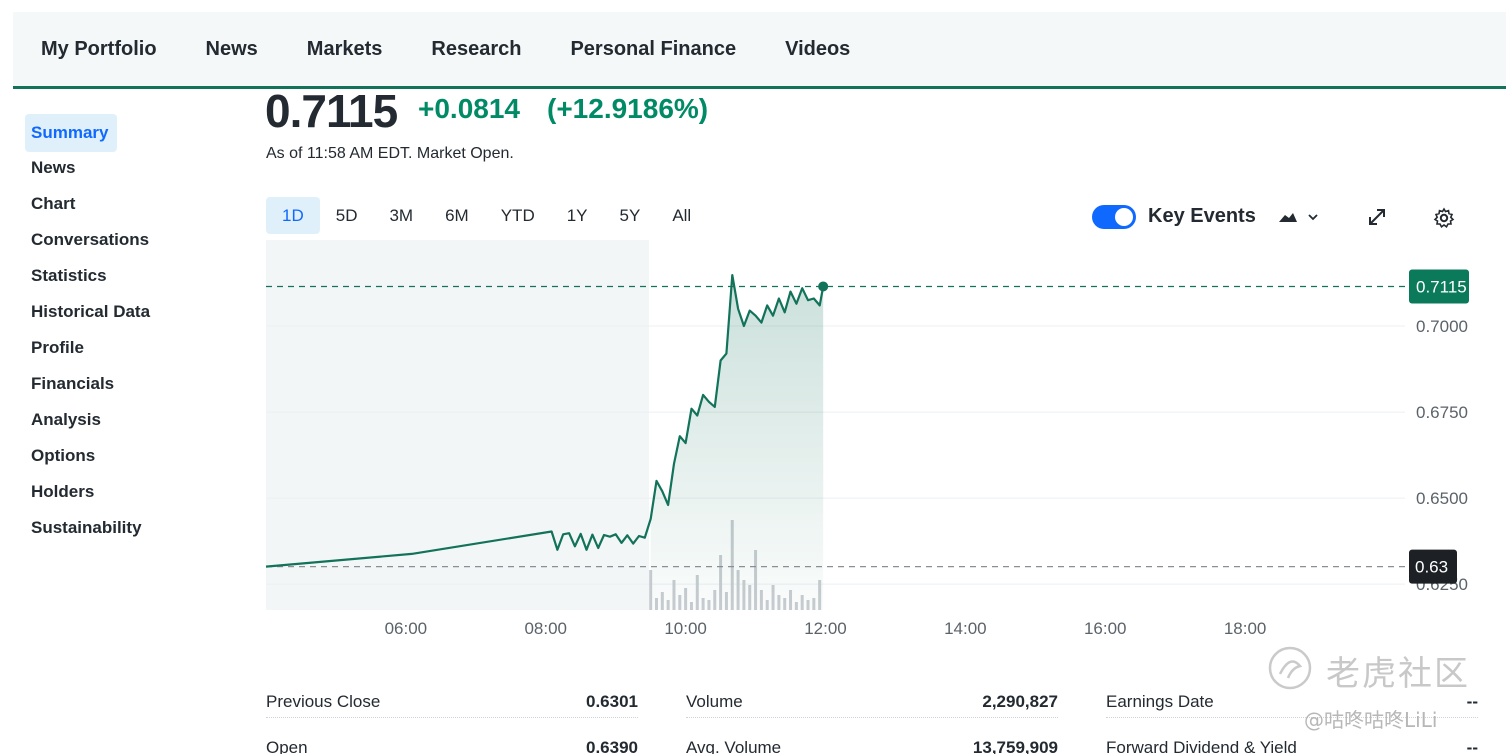 Image resolution: width=1506 pixels, height=754 pixels. I want to click on y-tick-label: 0.7000, so click(1442, 326).